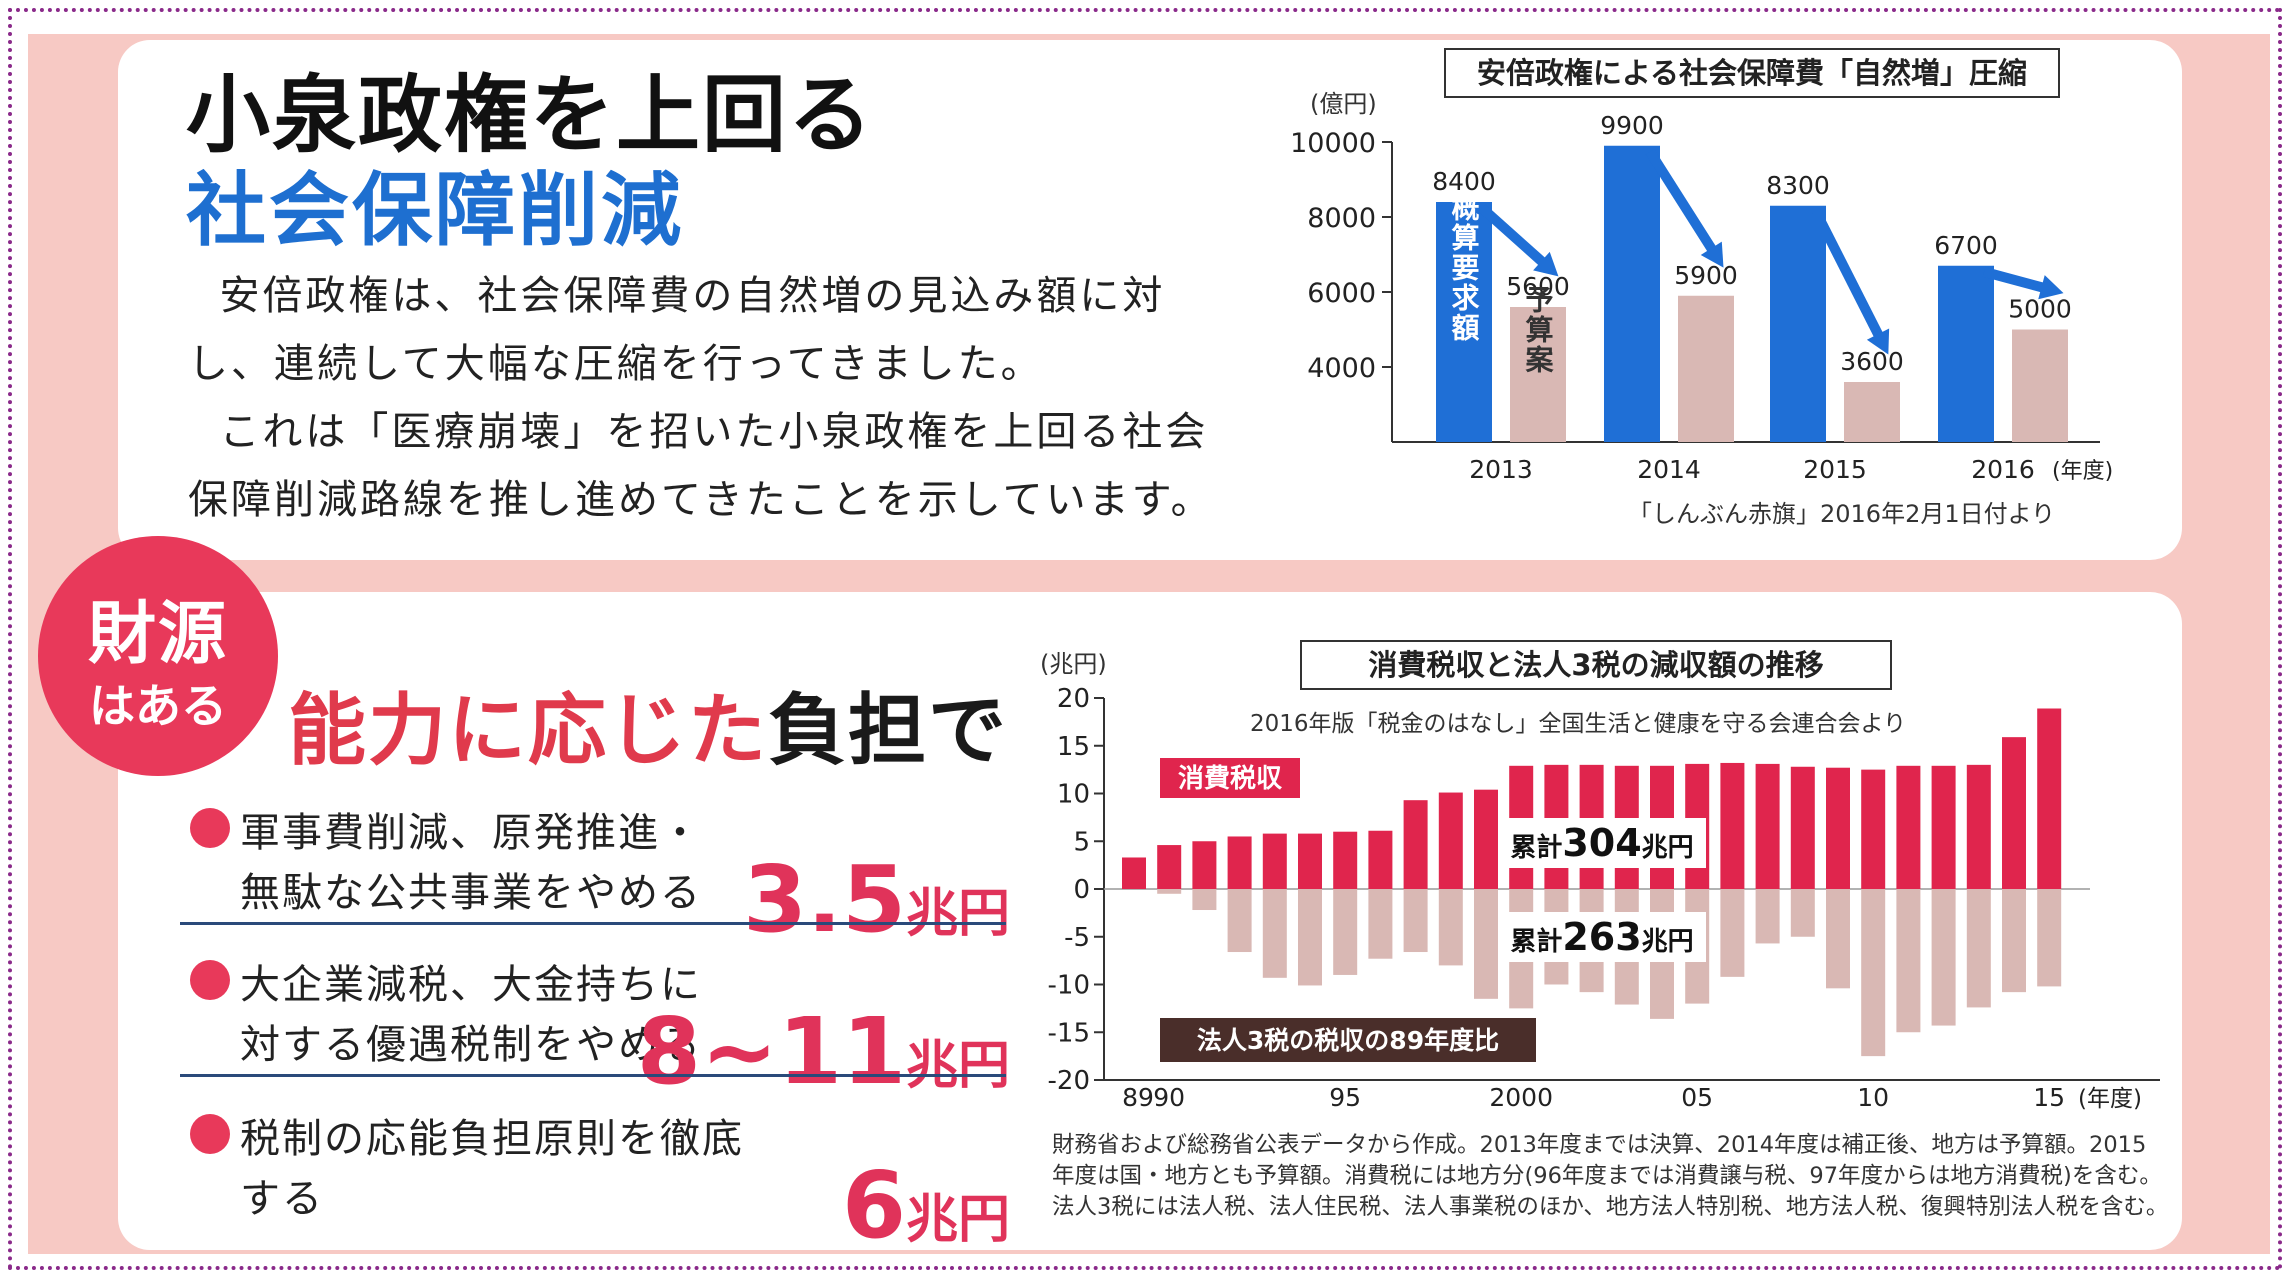 Image resolution: width=2294 pixels, height=1282 pixels. What do you see at coordinates (530, 115) in the screenshot?
I see `headline-line1: 小泉政権を上回る` at bounding box center [530, 115].